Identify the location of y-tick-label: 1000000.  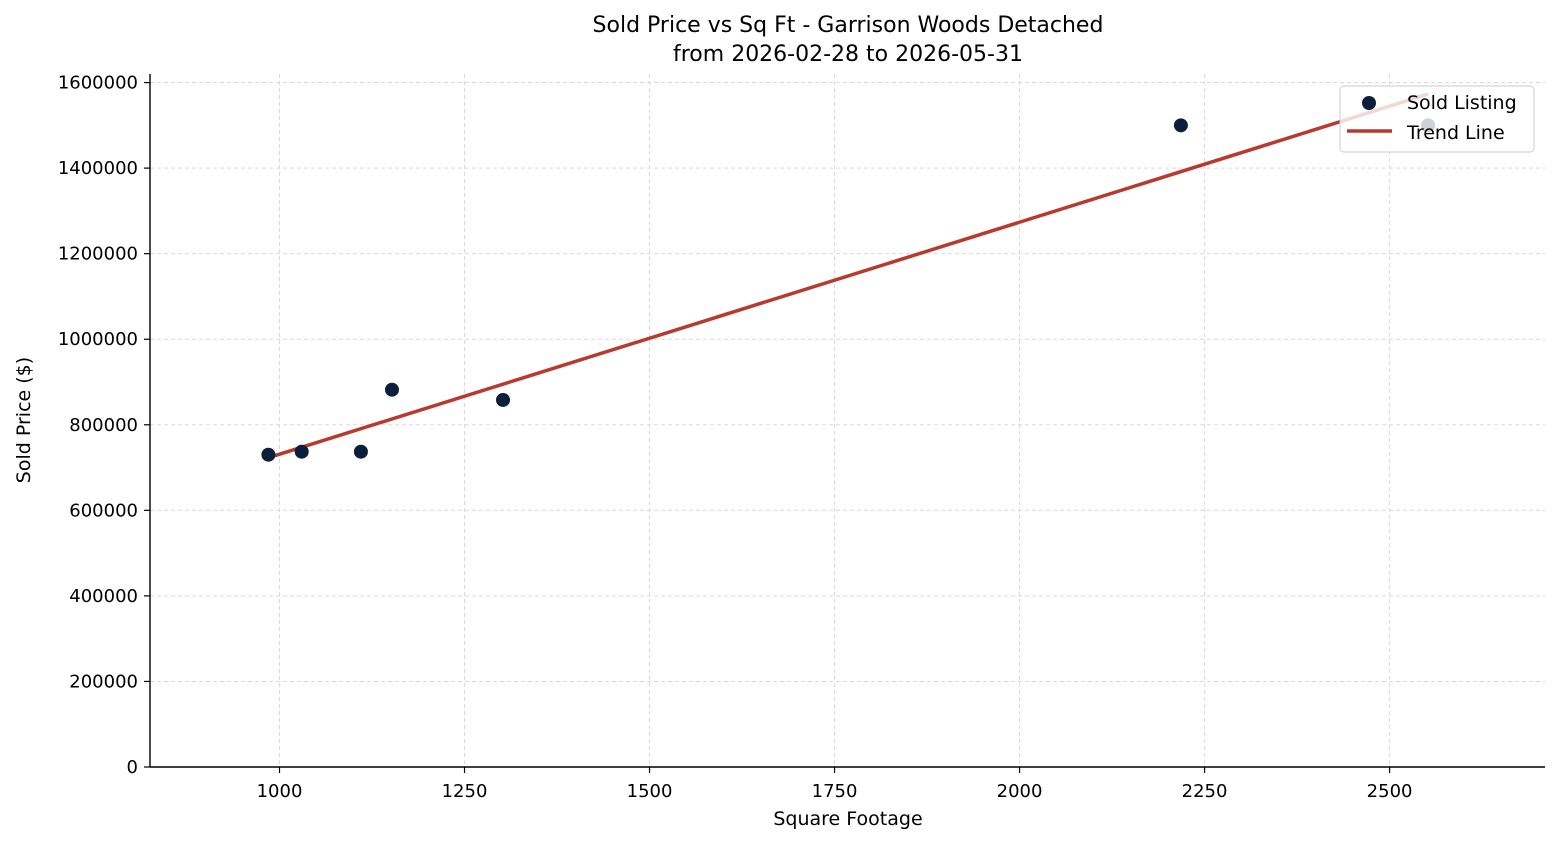
(98, 339).